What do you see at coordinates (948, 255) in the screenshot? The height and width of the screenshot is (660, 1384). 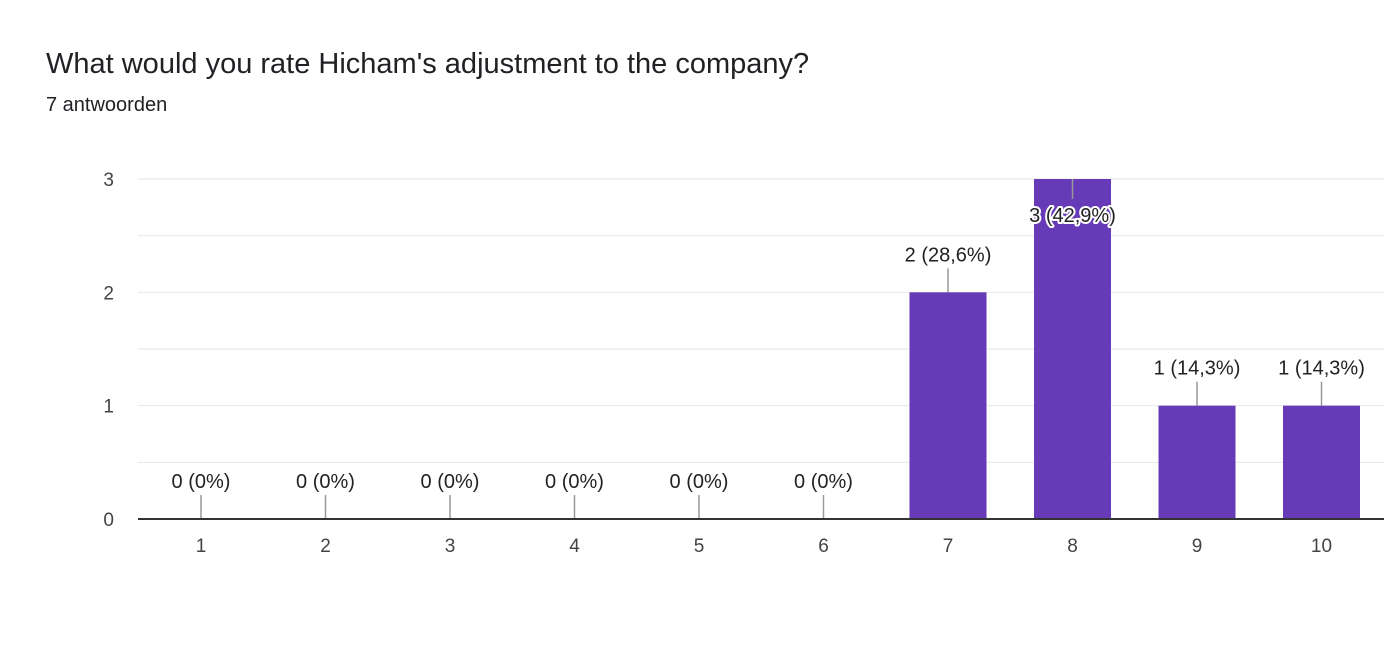 I see `data-label: 2 (28,6%)` at bounding box center [948, 255].